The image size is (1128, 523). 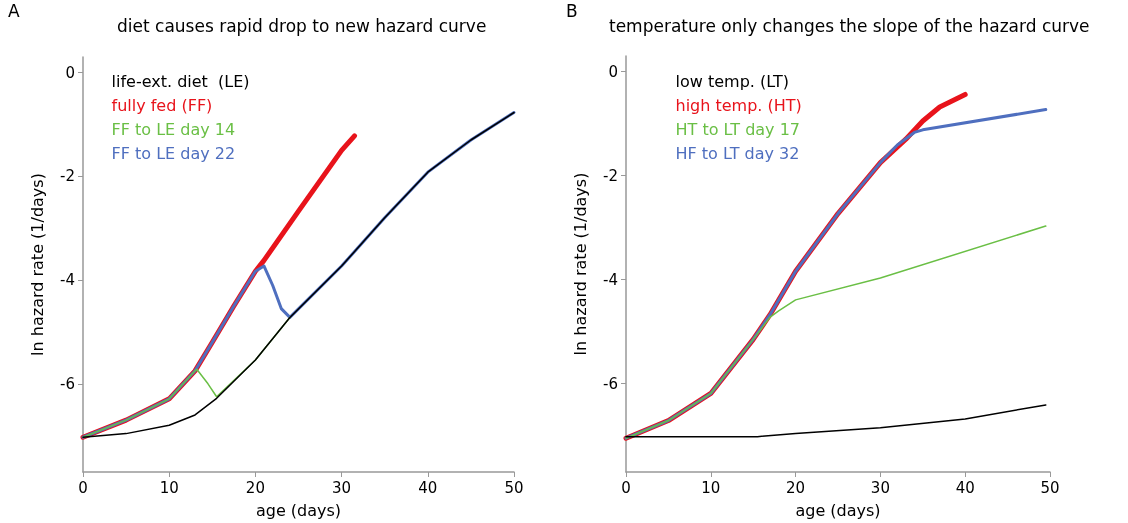 What do you see at coordinates (173, 153) in the screenshot?
I see `text: FF to LE day 22` at bounding box center [173, 153].